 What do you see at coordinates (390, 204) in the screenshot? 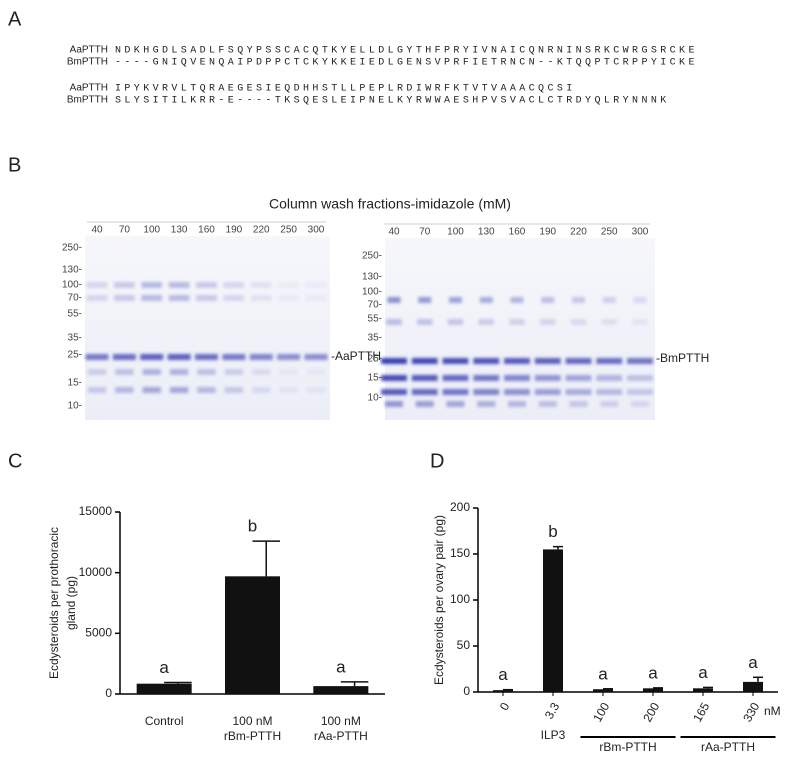
I see `gel-title: Column wash fractions-imidazole (mM)` at bounding box center [390, 204].